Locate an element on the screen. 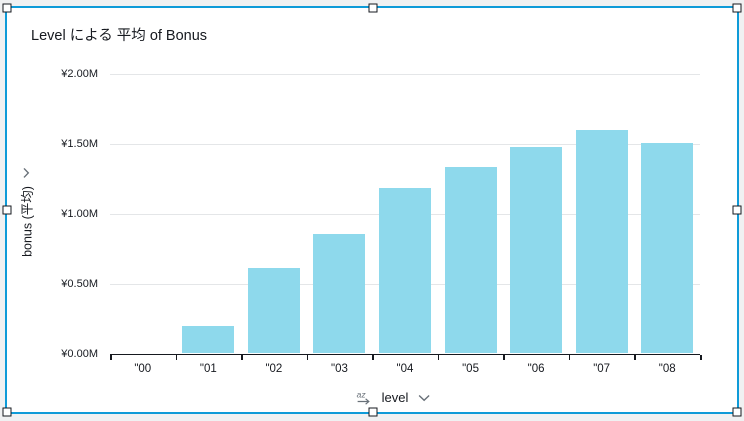 This screenshot has height=421, width=744. y-tick-label: ¥0.50M is located at coordinates (79, 284).